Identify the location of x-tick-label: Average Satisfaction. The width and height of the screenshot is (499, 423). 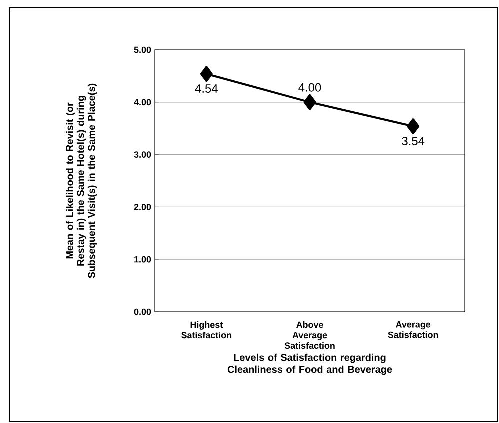
(413, 330).